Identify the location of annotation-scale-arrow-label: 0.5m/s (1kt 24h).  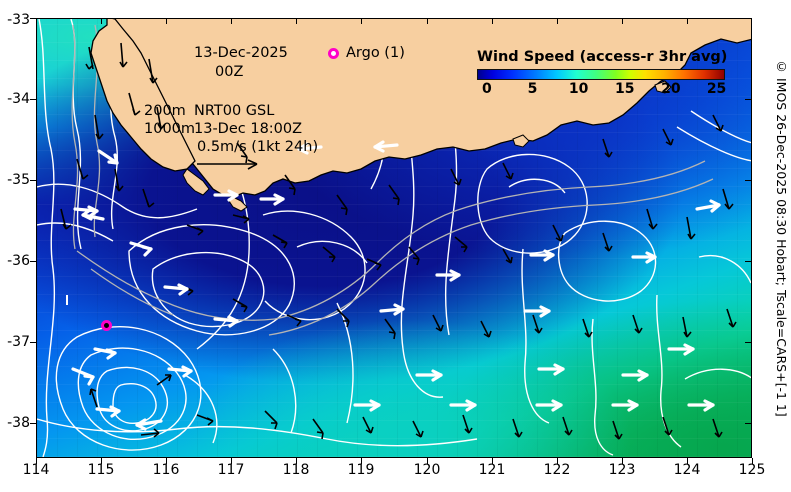
(258, 147).